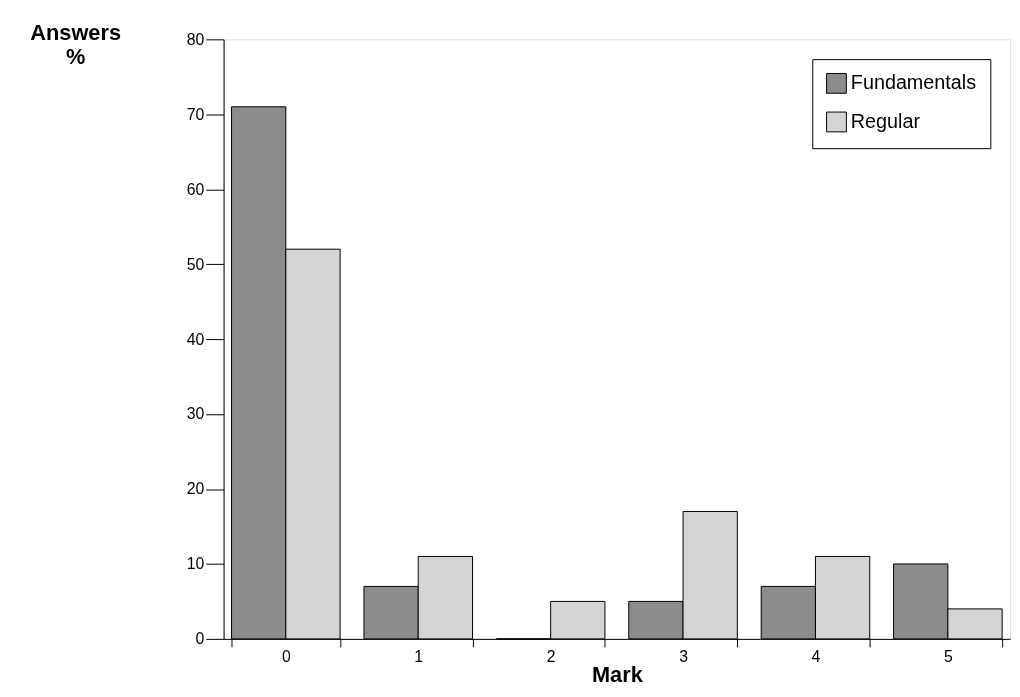 The width and height of the screenshot is (1020, 697). I want to click on y-axis-title: Answers %, so click(76, 44).